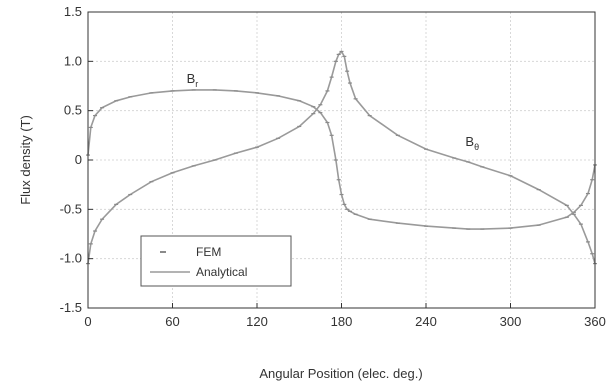 The width and height of the screenshot is (615, 390). I want to click on legend-box, so click(216, 261).